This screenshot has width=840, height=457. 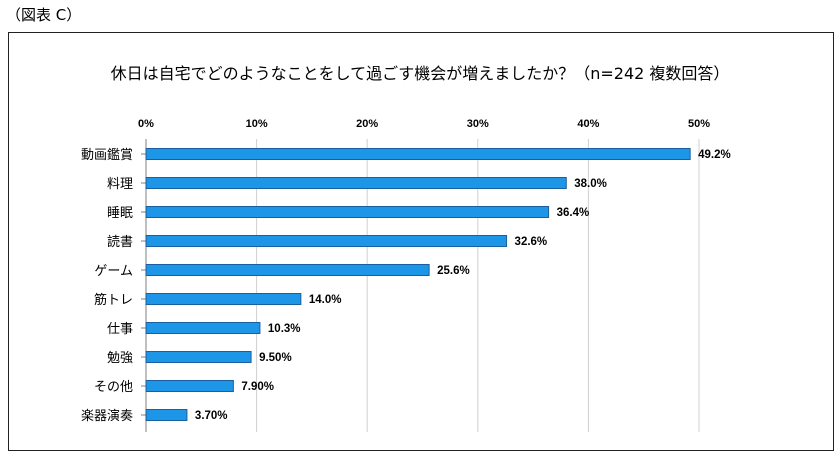 What do you see at coordinates (120, 242) in the screenshot?
I see `category-label: 読書` at bounding box center [120, 242].